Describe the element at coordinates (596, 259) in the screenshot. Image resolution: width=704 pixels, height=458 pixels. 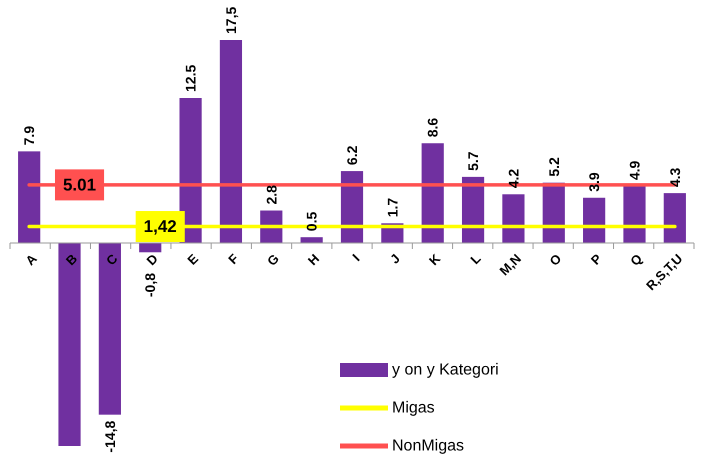
I see `x-tick-label: P` at that location.